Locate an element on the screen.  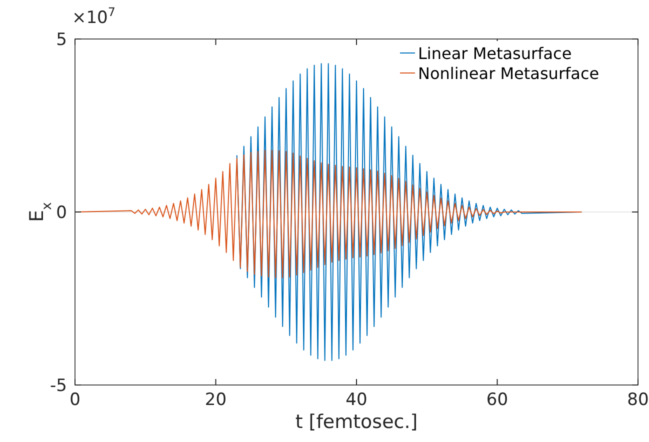
y-tick-label: 0 is located at coordinates (61, 213).